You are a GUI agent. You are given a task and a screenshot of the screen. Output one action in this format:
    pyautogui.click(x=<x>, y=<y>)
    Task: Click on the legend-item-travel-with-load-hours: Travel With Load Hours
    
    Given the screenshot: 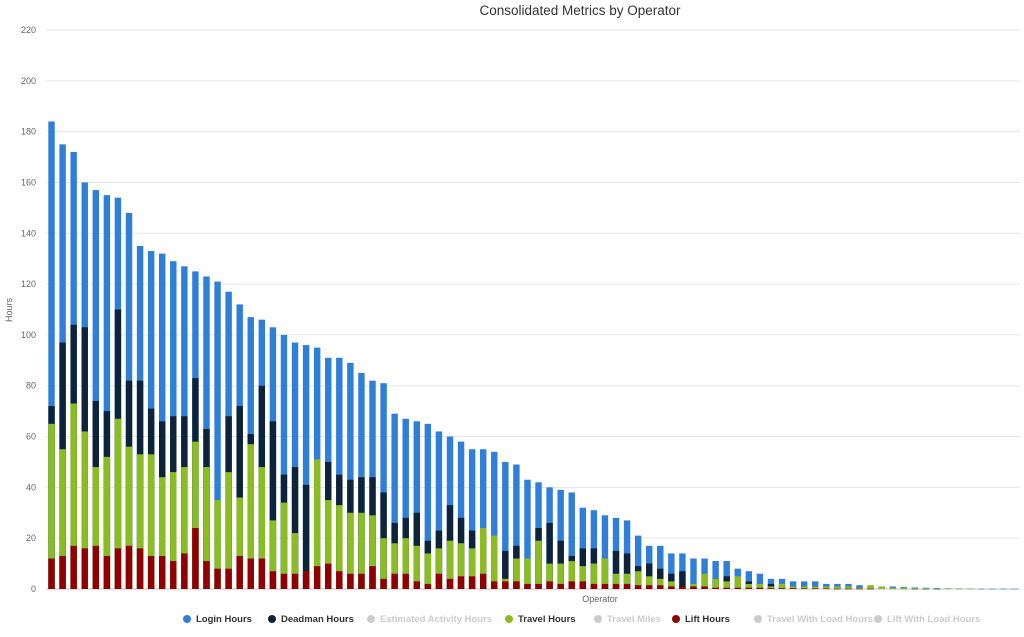 What is the action you would take?
    pyautogui.click(x=813, y=619)
    